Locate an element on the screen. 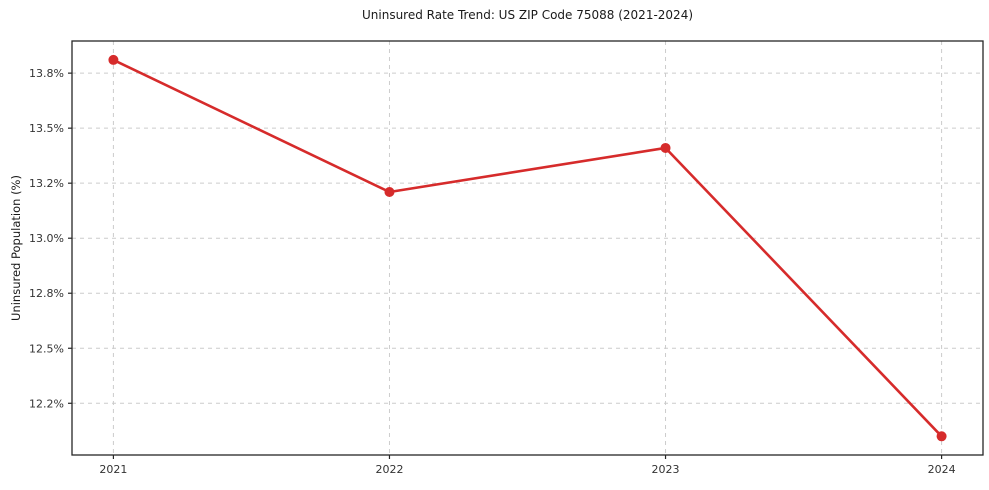  x-tick-label: 2021 is located at coordinates (113, 469).